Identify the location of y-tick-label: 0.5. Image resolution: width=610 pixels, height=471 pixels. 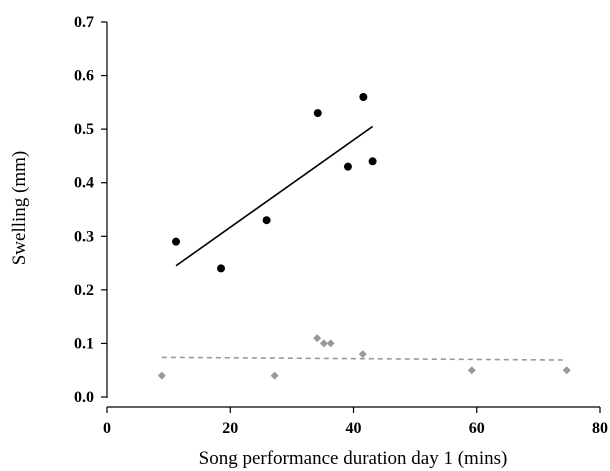
(84, 129).